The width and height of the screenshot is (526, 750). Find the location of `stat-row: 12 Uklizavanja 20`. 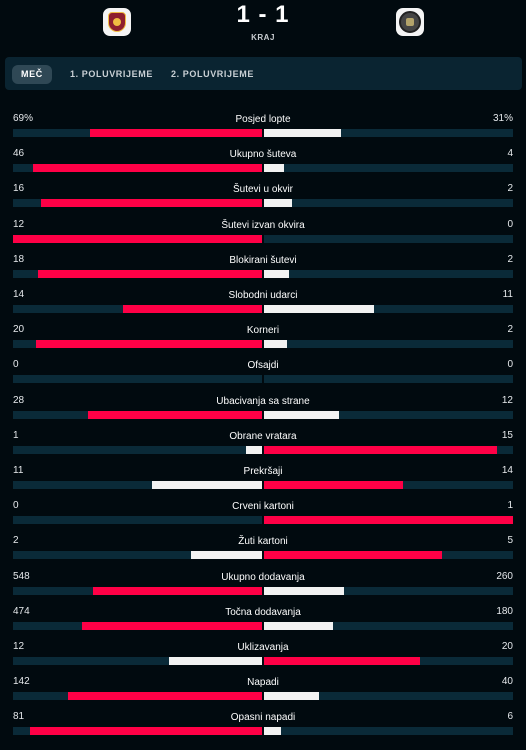

stat-row: 12 Uklizavanja 20 is located at coordinates (263, 651).